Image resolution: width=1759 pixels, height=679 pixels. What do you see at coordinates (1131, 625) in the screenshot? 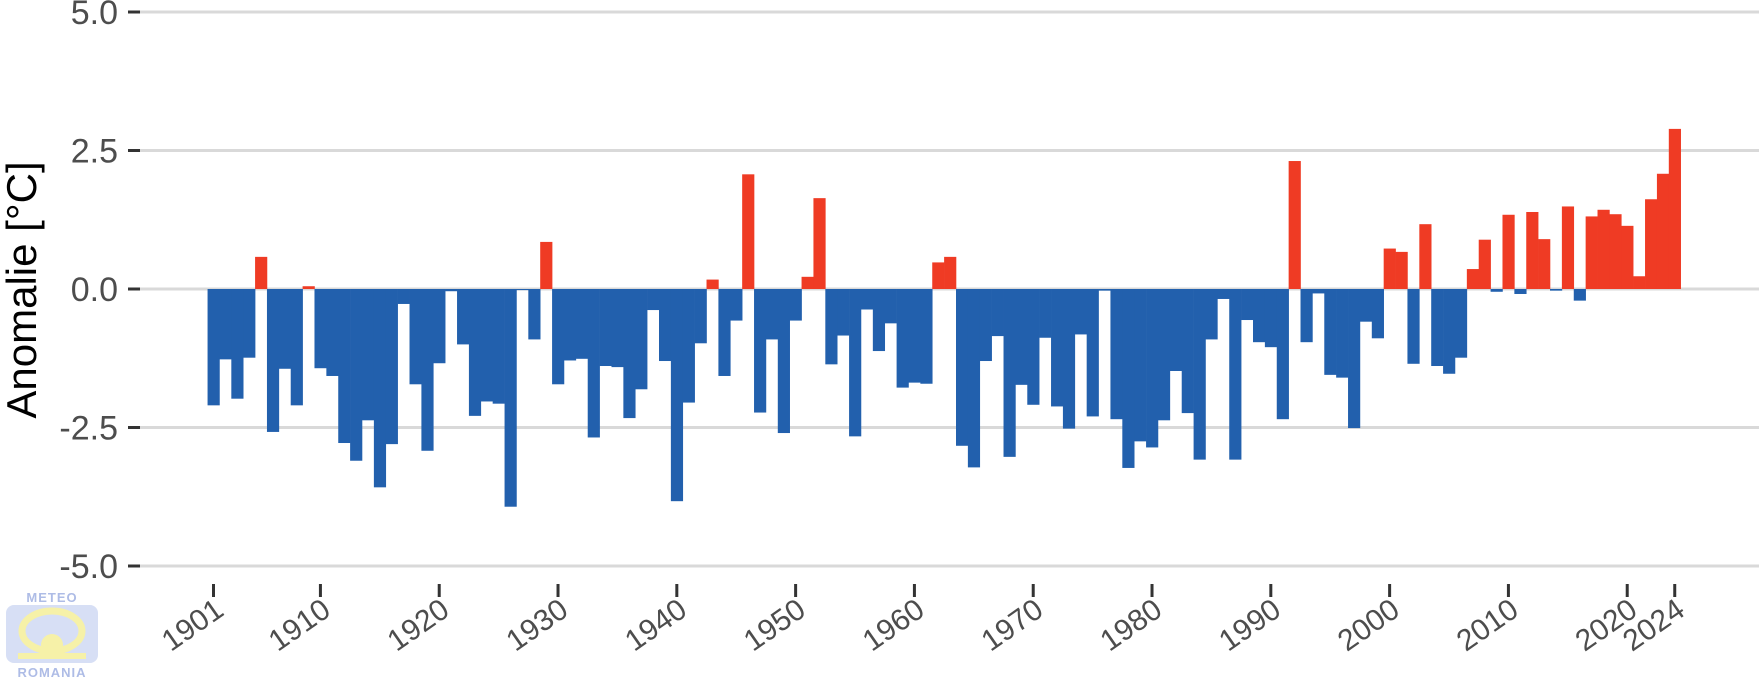
I see `x-tick-label: 1980` at bounding box center [1131, 625].